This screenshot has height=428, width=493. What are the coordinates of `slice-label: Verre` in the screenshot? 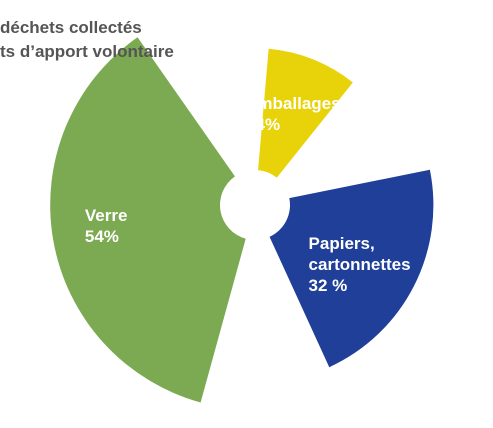 It's located at (106, 215).